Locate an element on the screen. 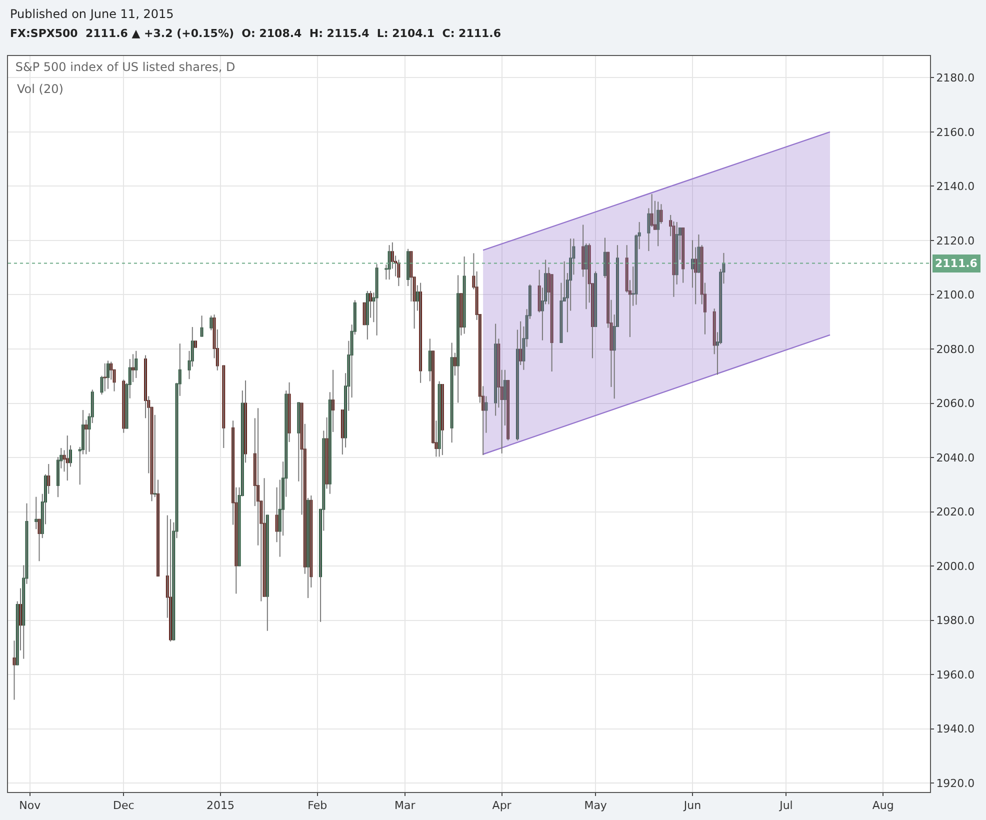 This screenshot has height=820, width=986. x-tick-label: Jul is located at coordinates (785, 805).